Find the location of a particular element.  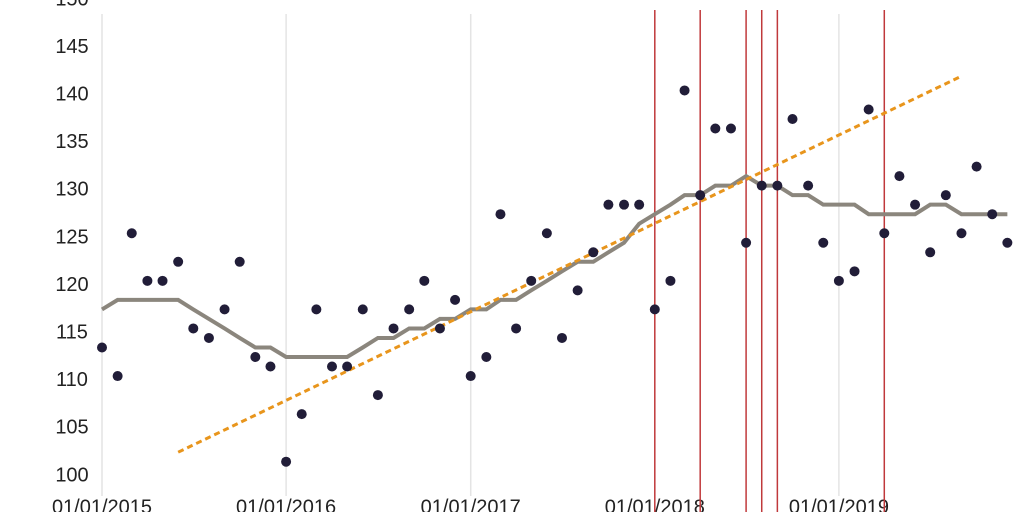

y-tick-label: 150 is located at coordinates (71, 5).